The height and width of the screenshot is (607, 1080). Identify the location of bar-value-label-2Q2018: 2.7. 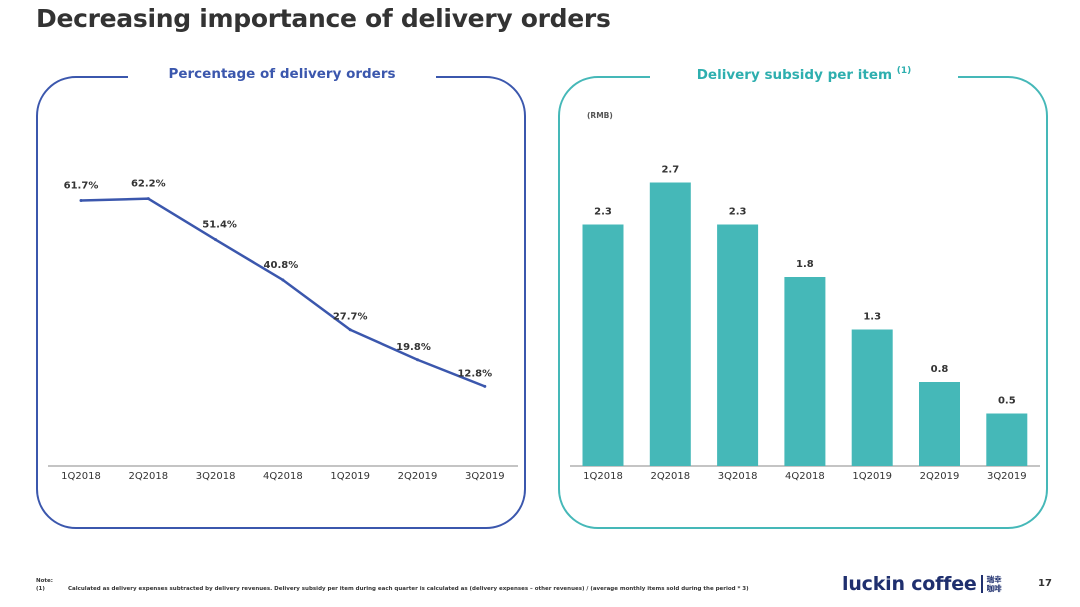
(670, 170).